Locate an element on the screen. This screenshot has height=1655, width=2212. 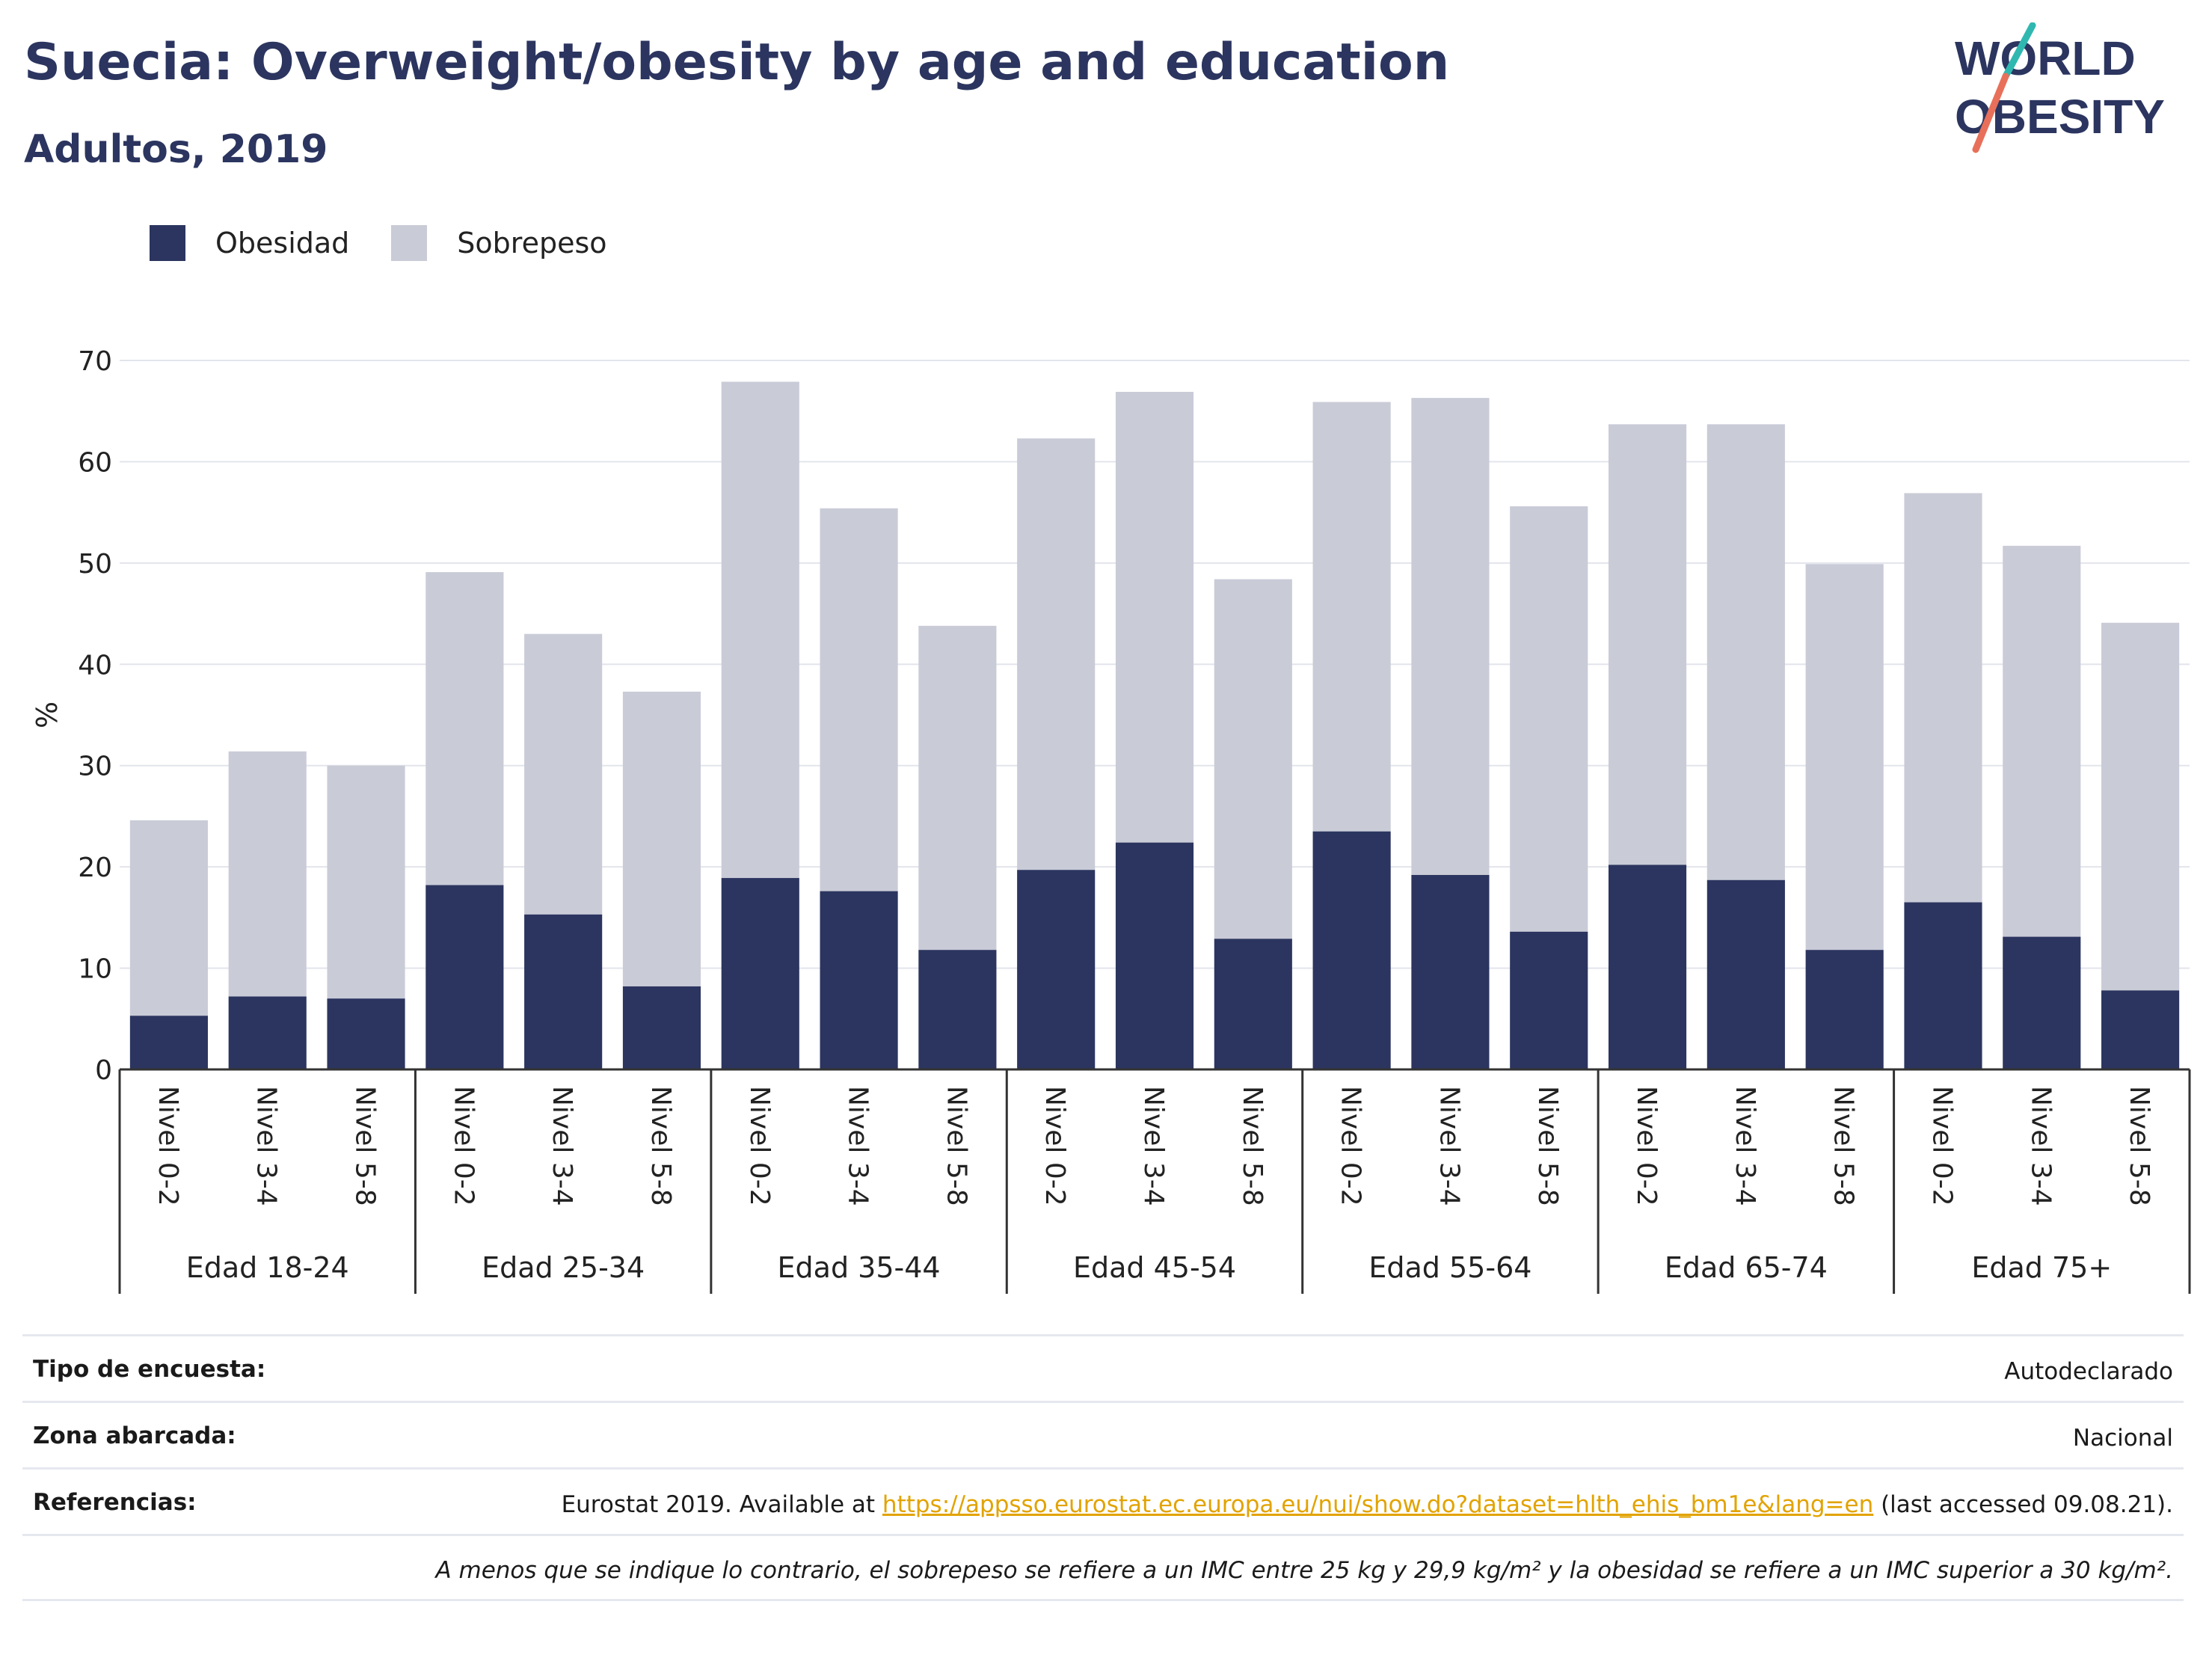
logo-slash-coral is located at coordinates (1990, 113).